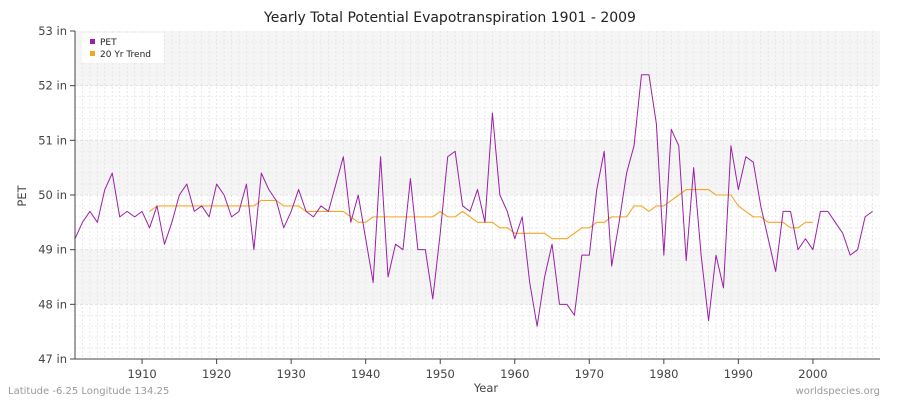 Image resolution: width=900 pixels, height=400 pixels. Describe the element at coordinates (291, 374) in the screenshot. I see `x-tick-label: 1930` at that location.